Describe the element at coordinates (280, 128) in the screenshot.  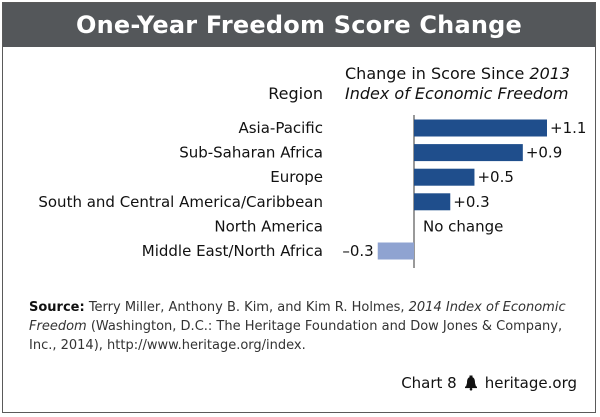
I see `category-label: Asia-Pacific` at that location.